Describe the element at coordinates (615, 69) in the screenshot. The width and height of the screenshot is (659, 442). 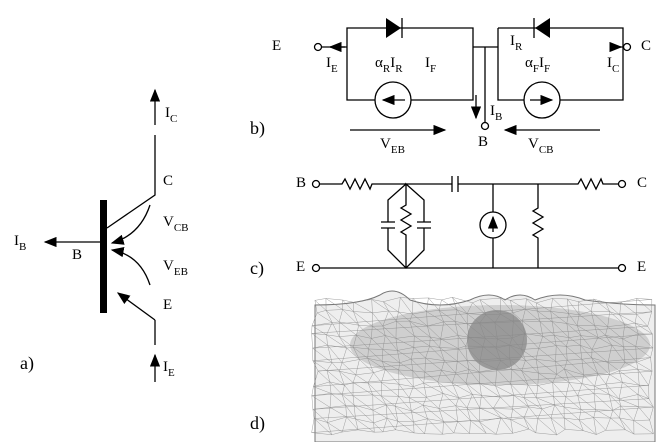
I see `subscript: C` at that location.